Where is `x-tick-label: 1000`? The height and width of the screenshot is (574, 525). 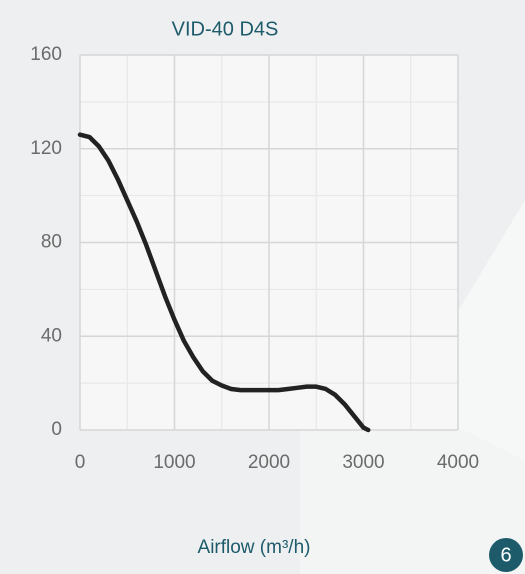 x-tick-label: 1000 is located at coordinates (174, 462).